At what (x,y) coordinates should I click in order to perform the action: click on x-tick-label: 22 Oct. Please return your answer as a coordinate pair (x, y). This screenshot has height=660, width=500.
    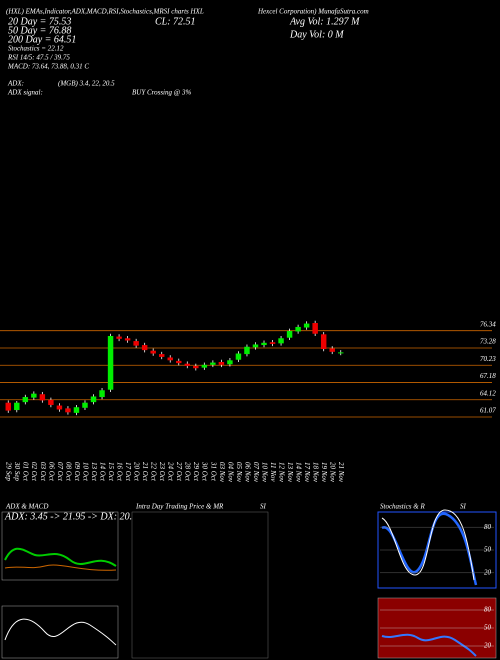
    Looking at the image, I should click on (154, 472).